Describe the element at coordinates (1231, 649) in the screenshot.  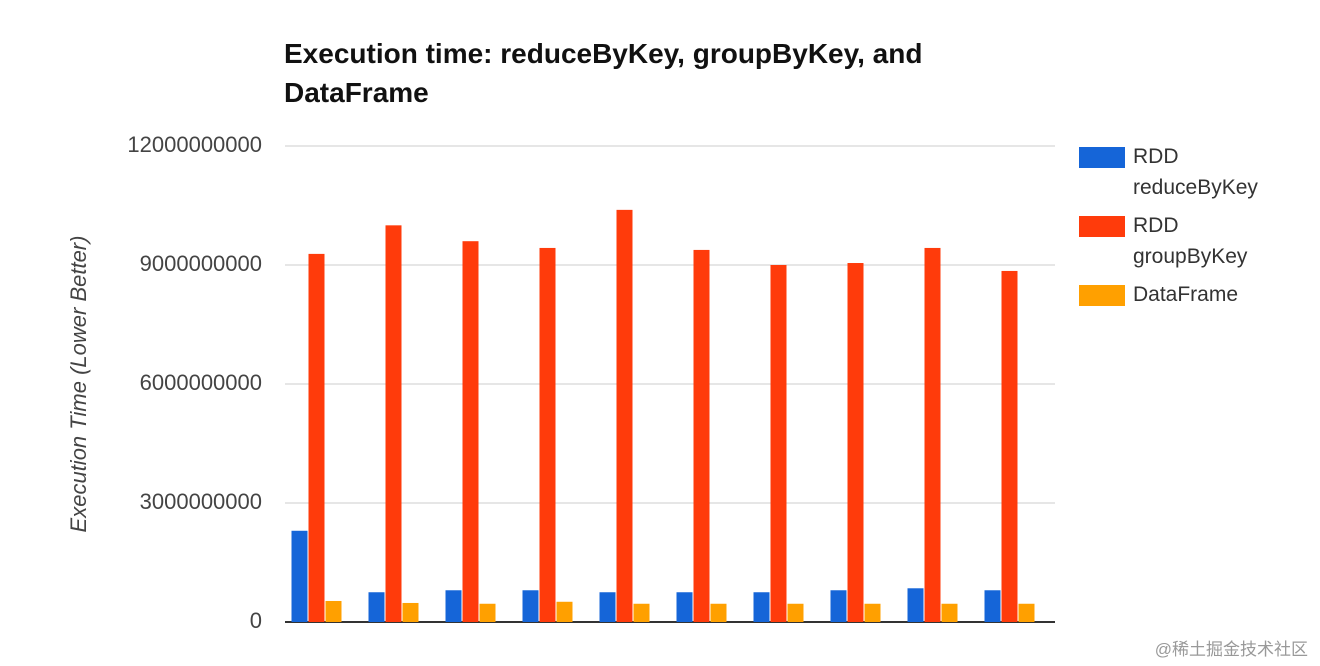
I see `watermark: @稀土掘金技术社区` at that location.